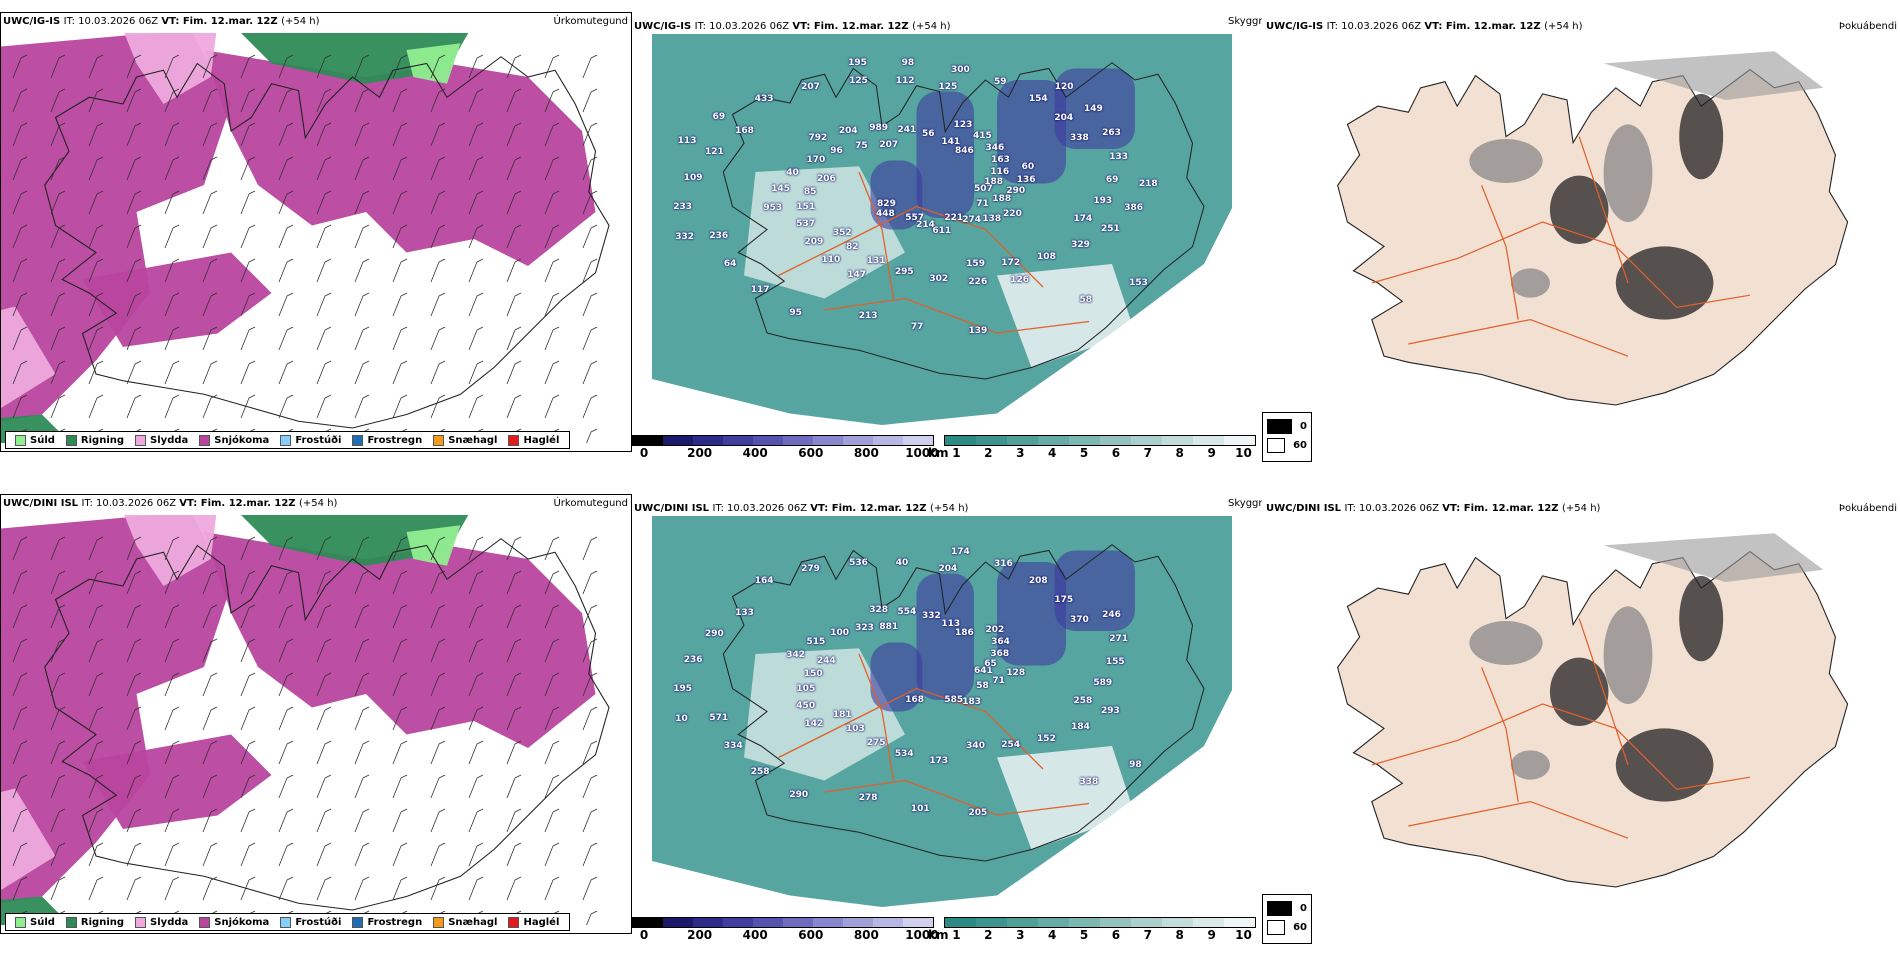 The height and width of the screenshot is (957, 1900). Describe the element at coordinates (316, 720) in the screenshot. I see `precip-map` at that location.